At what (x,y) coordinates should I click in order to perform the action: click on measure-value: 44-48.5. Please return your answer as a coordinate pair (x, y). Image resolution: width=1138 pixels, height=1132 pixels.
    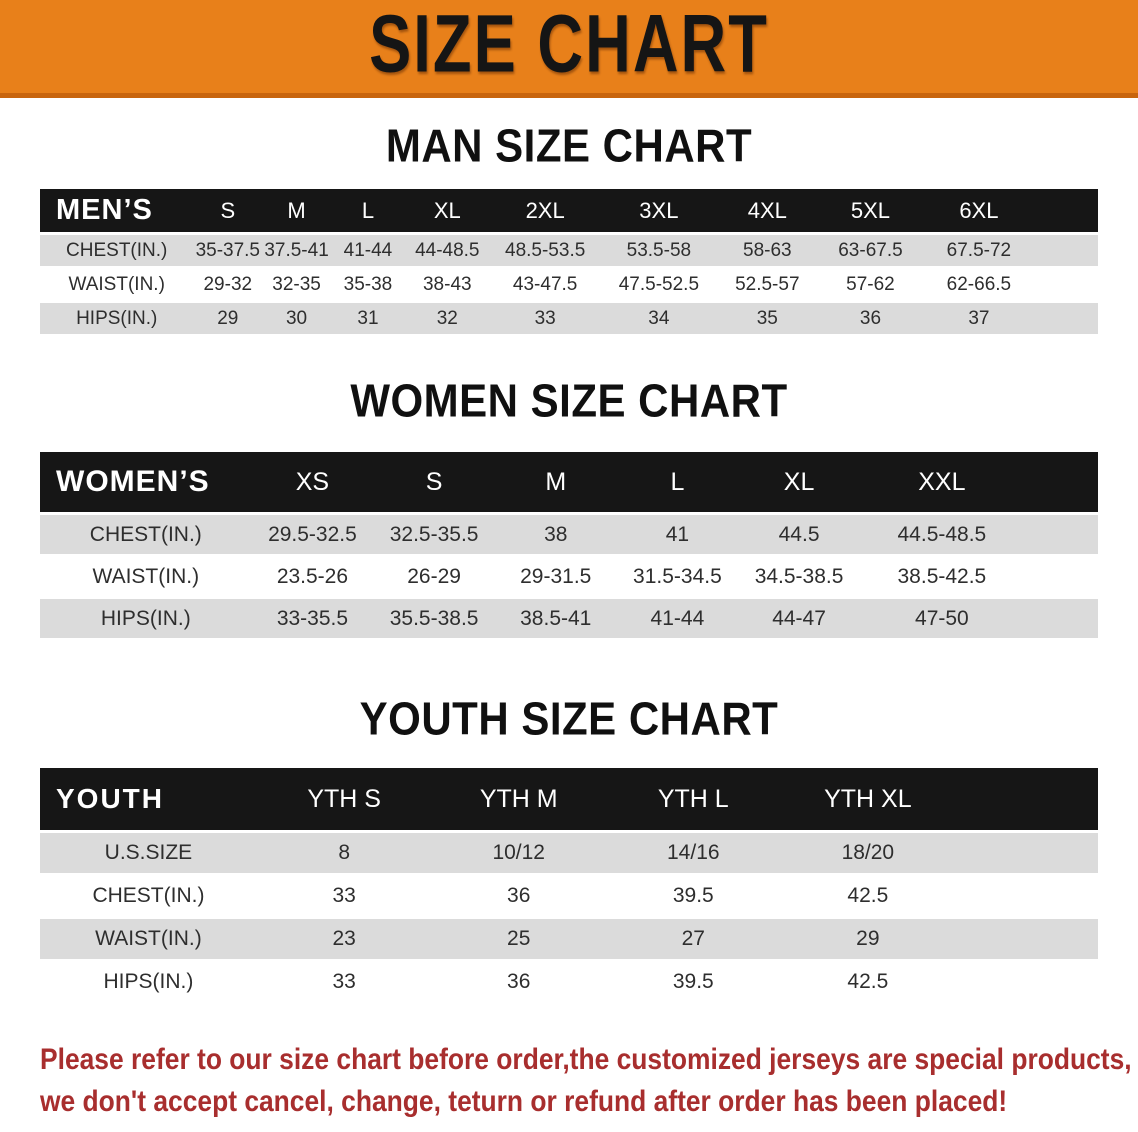
    Looking at the image, I should click on (447, 250).